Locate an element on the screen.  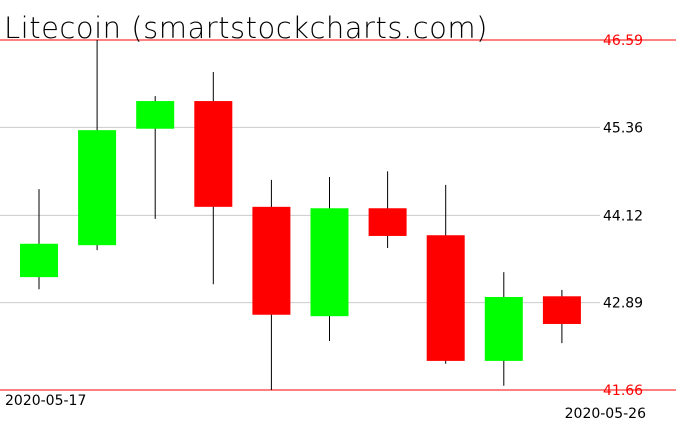
y-tick-label: 42.89 is located at coordinates (623, 304).